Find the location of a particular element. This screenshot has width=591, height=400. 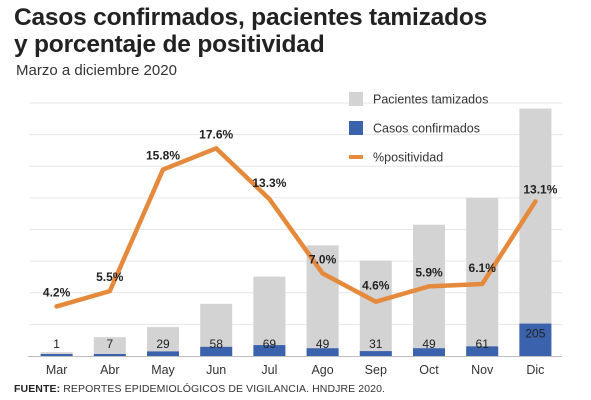

legend-label-tamizados: Pacientes tamizados is located at coordinates (430, 100).